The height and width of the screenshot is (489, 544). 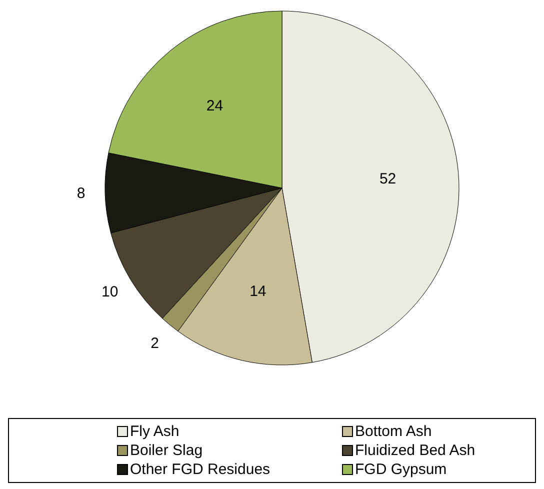 What do you see at coordinates (200, 469) in the screenshot?
I see `legend-label: Other FGD Residues` at bounding box center [200, 469].